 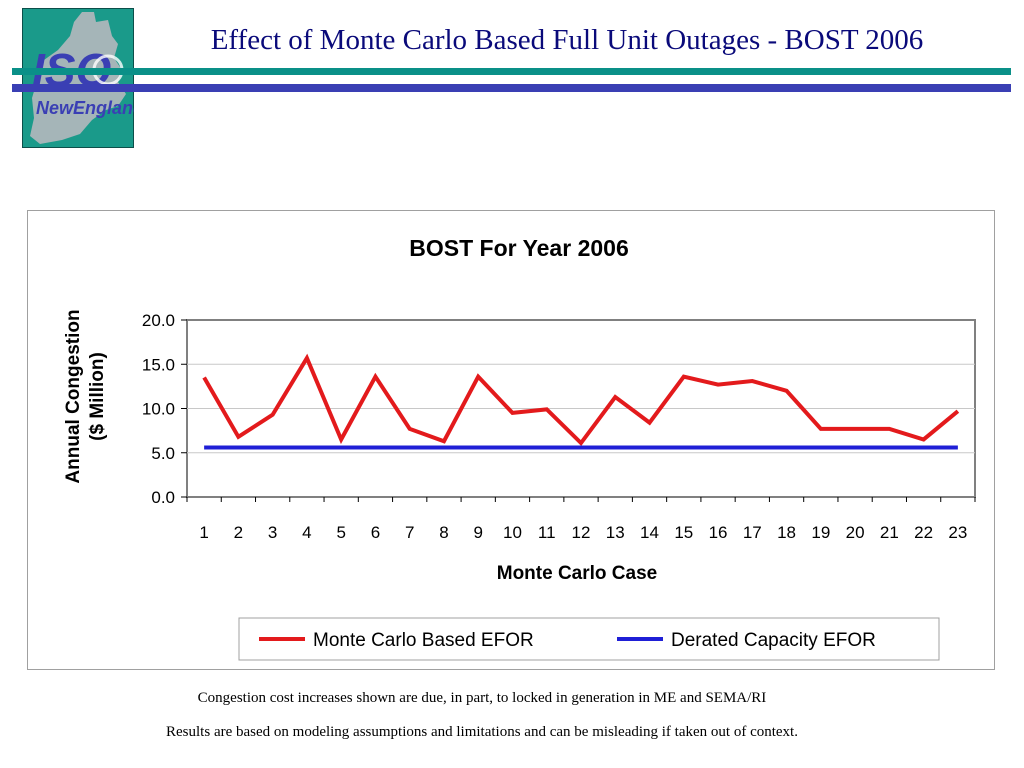 I want to click on x-tick-label: 3, so click(x=272, y=532).